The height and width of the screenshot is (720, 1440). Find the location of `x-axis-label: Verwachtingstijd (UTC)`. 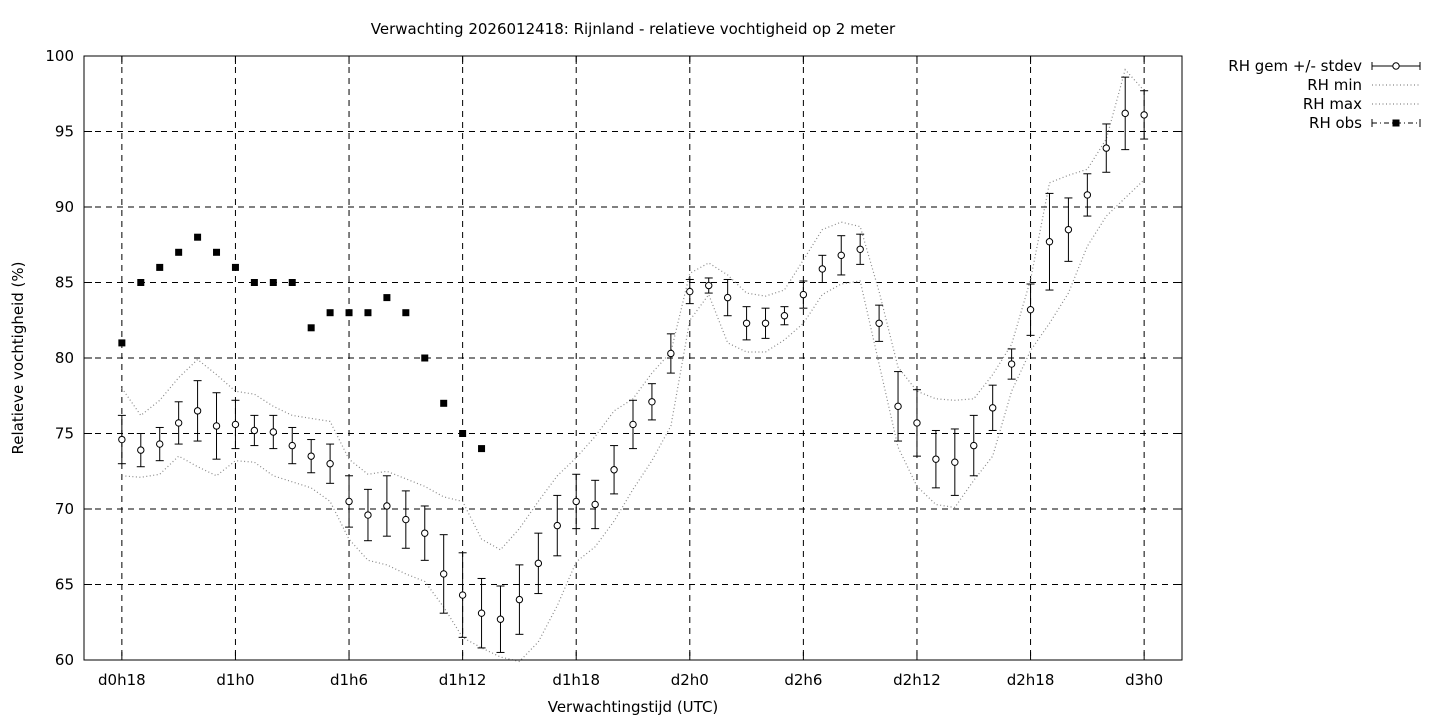

x-axis-label: Verwachtingstijd (UTC) is located at coordinates (633, 707).